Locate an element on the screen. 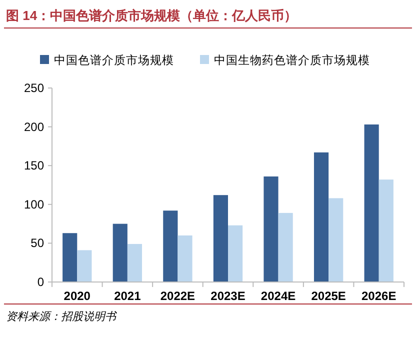 This screenshot has height=339, width=416. y-tick-label: 50 is located at coordinates (37, 243).